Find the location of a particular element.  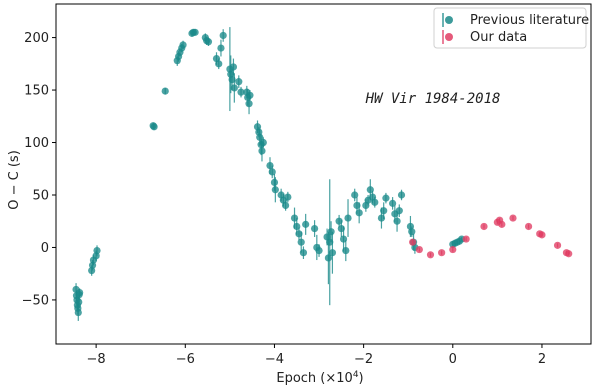

legend-frame is located at coordinates (510, 28).